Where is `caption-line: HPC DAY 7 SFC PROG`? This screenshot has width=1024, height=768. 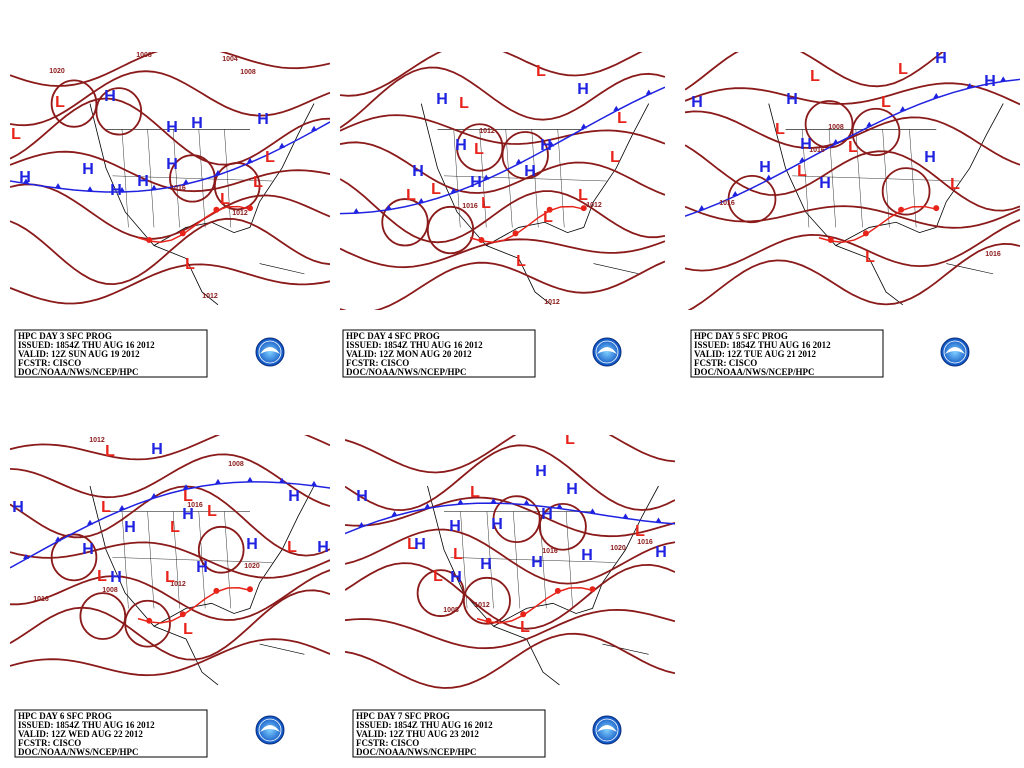
caption-line: HPC DAY 7 SFC PROG is located at coordinates (403, 716).